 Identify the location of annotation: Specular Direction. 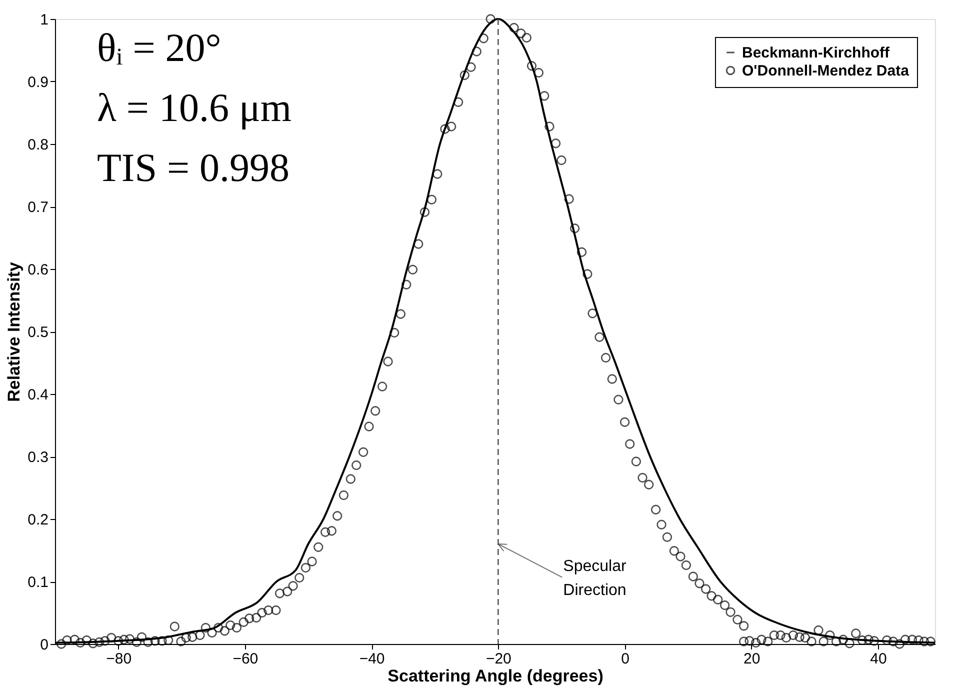
(595, 578).